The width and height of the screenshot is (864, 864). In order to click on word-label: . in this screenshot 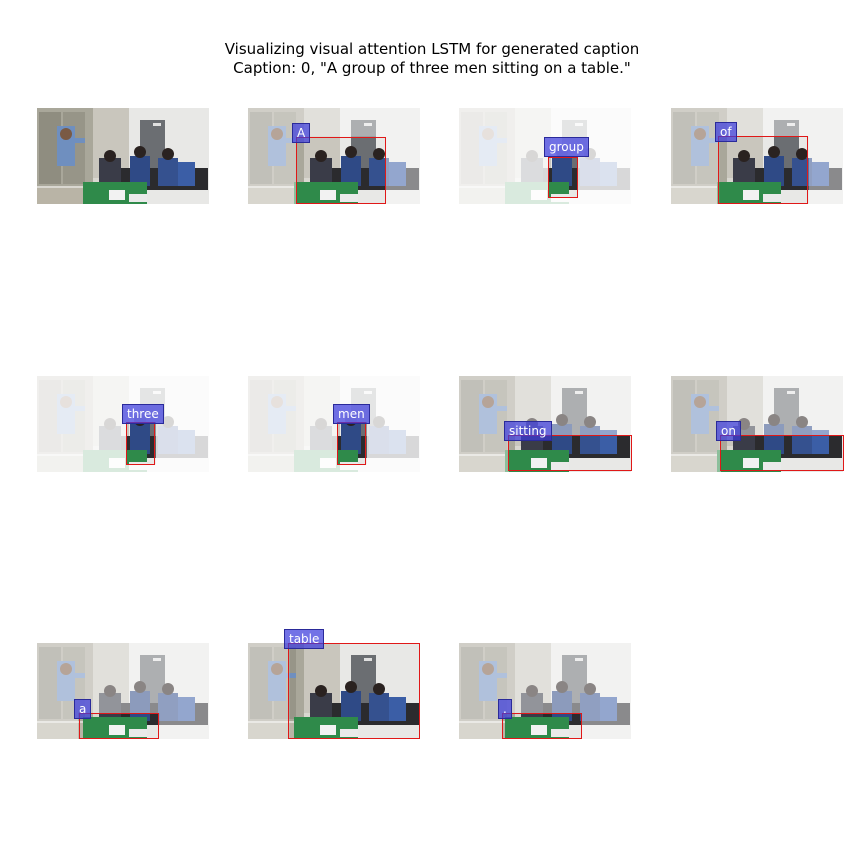, I will do `click(505, 709)`.